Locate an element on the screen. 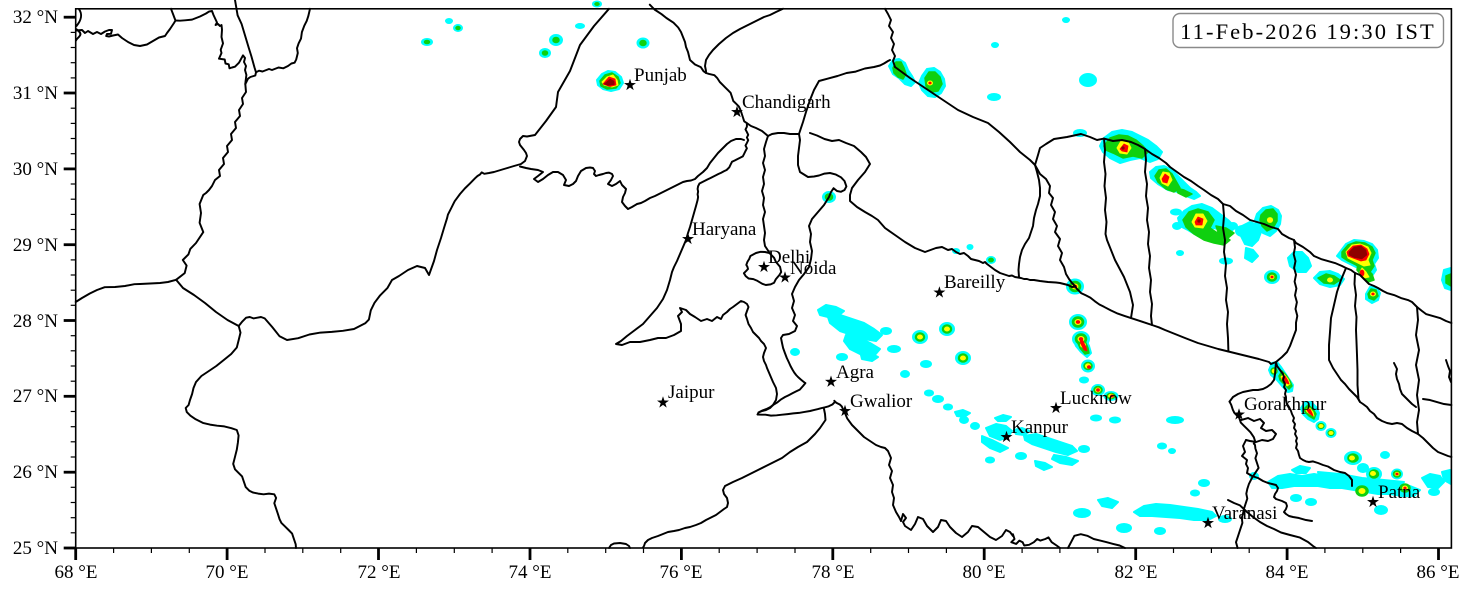  svg-text: 84 °E is located at coordinates (1287, 572).